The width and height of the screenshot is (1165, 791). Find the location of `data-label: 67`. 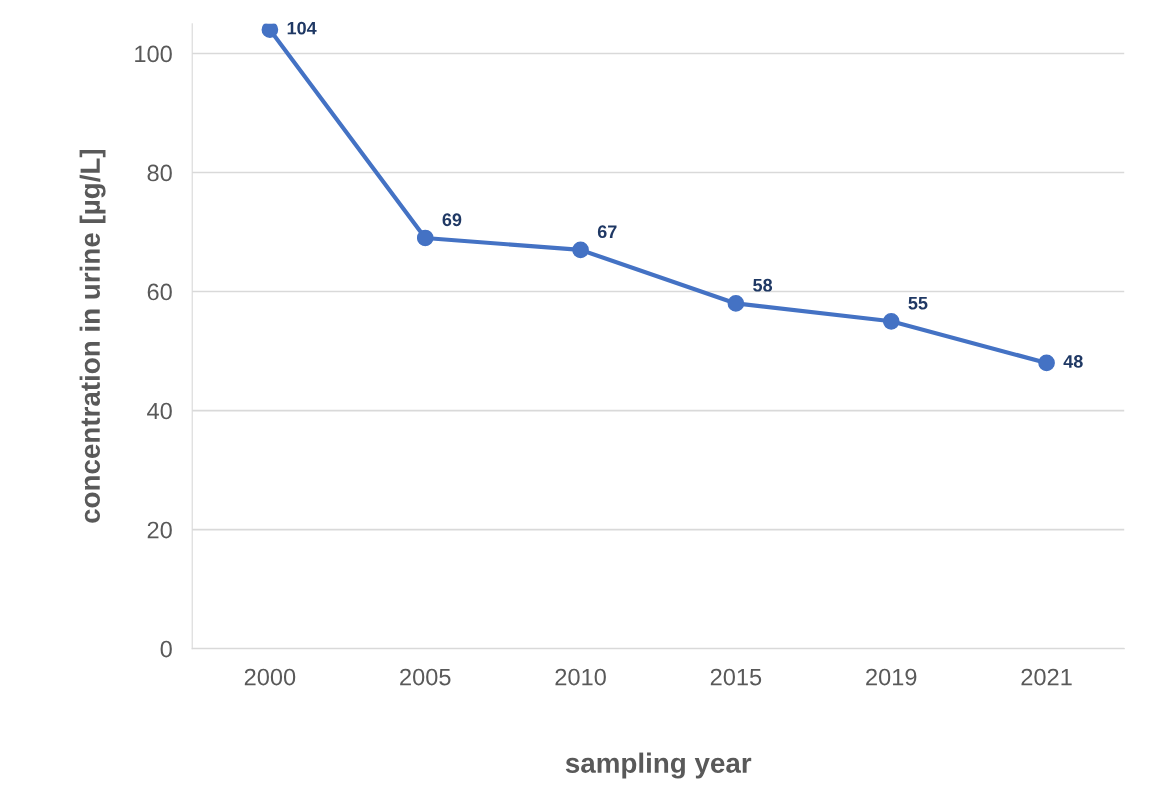

data-label: 67 is located at coordinates (607, 232).